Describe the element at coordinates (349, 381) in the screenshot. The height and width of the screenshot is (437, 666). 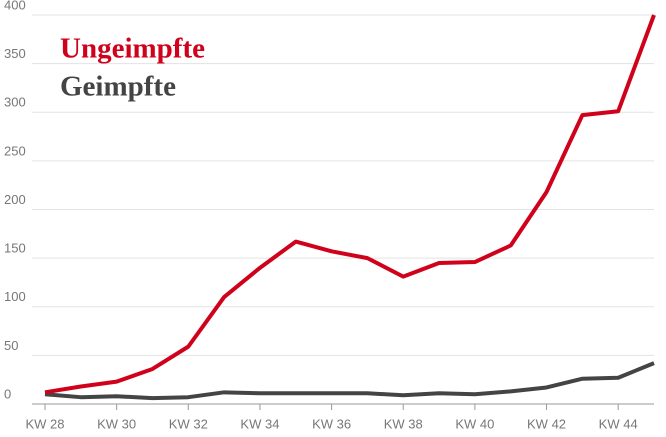
I see `line-series` at that location.